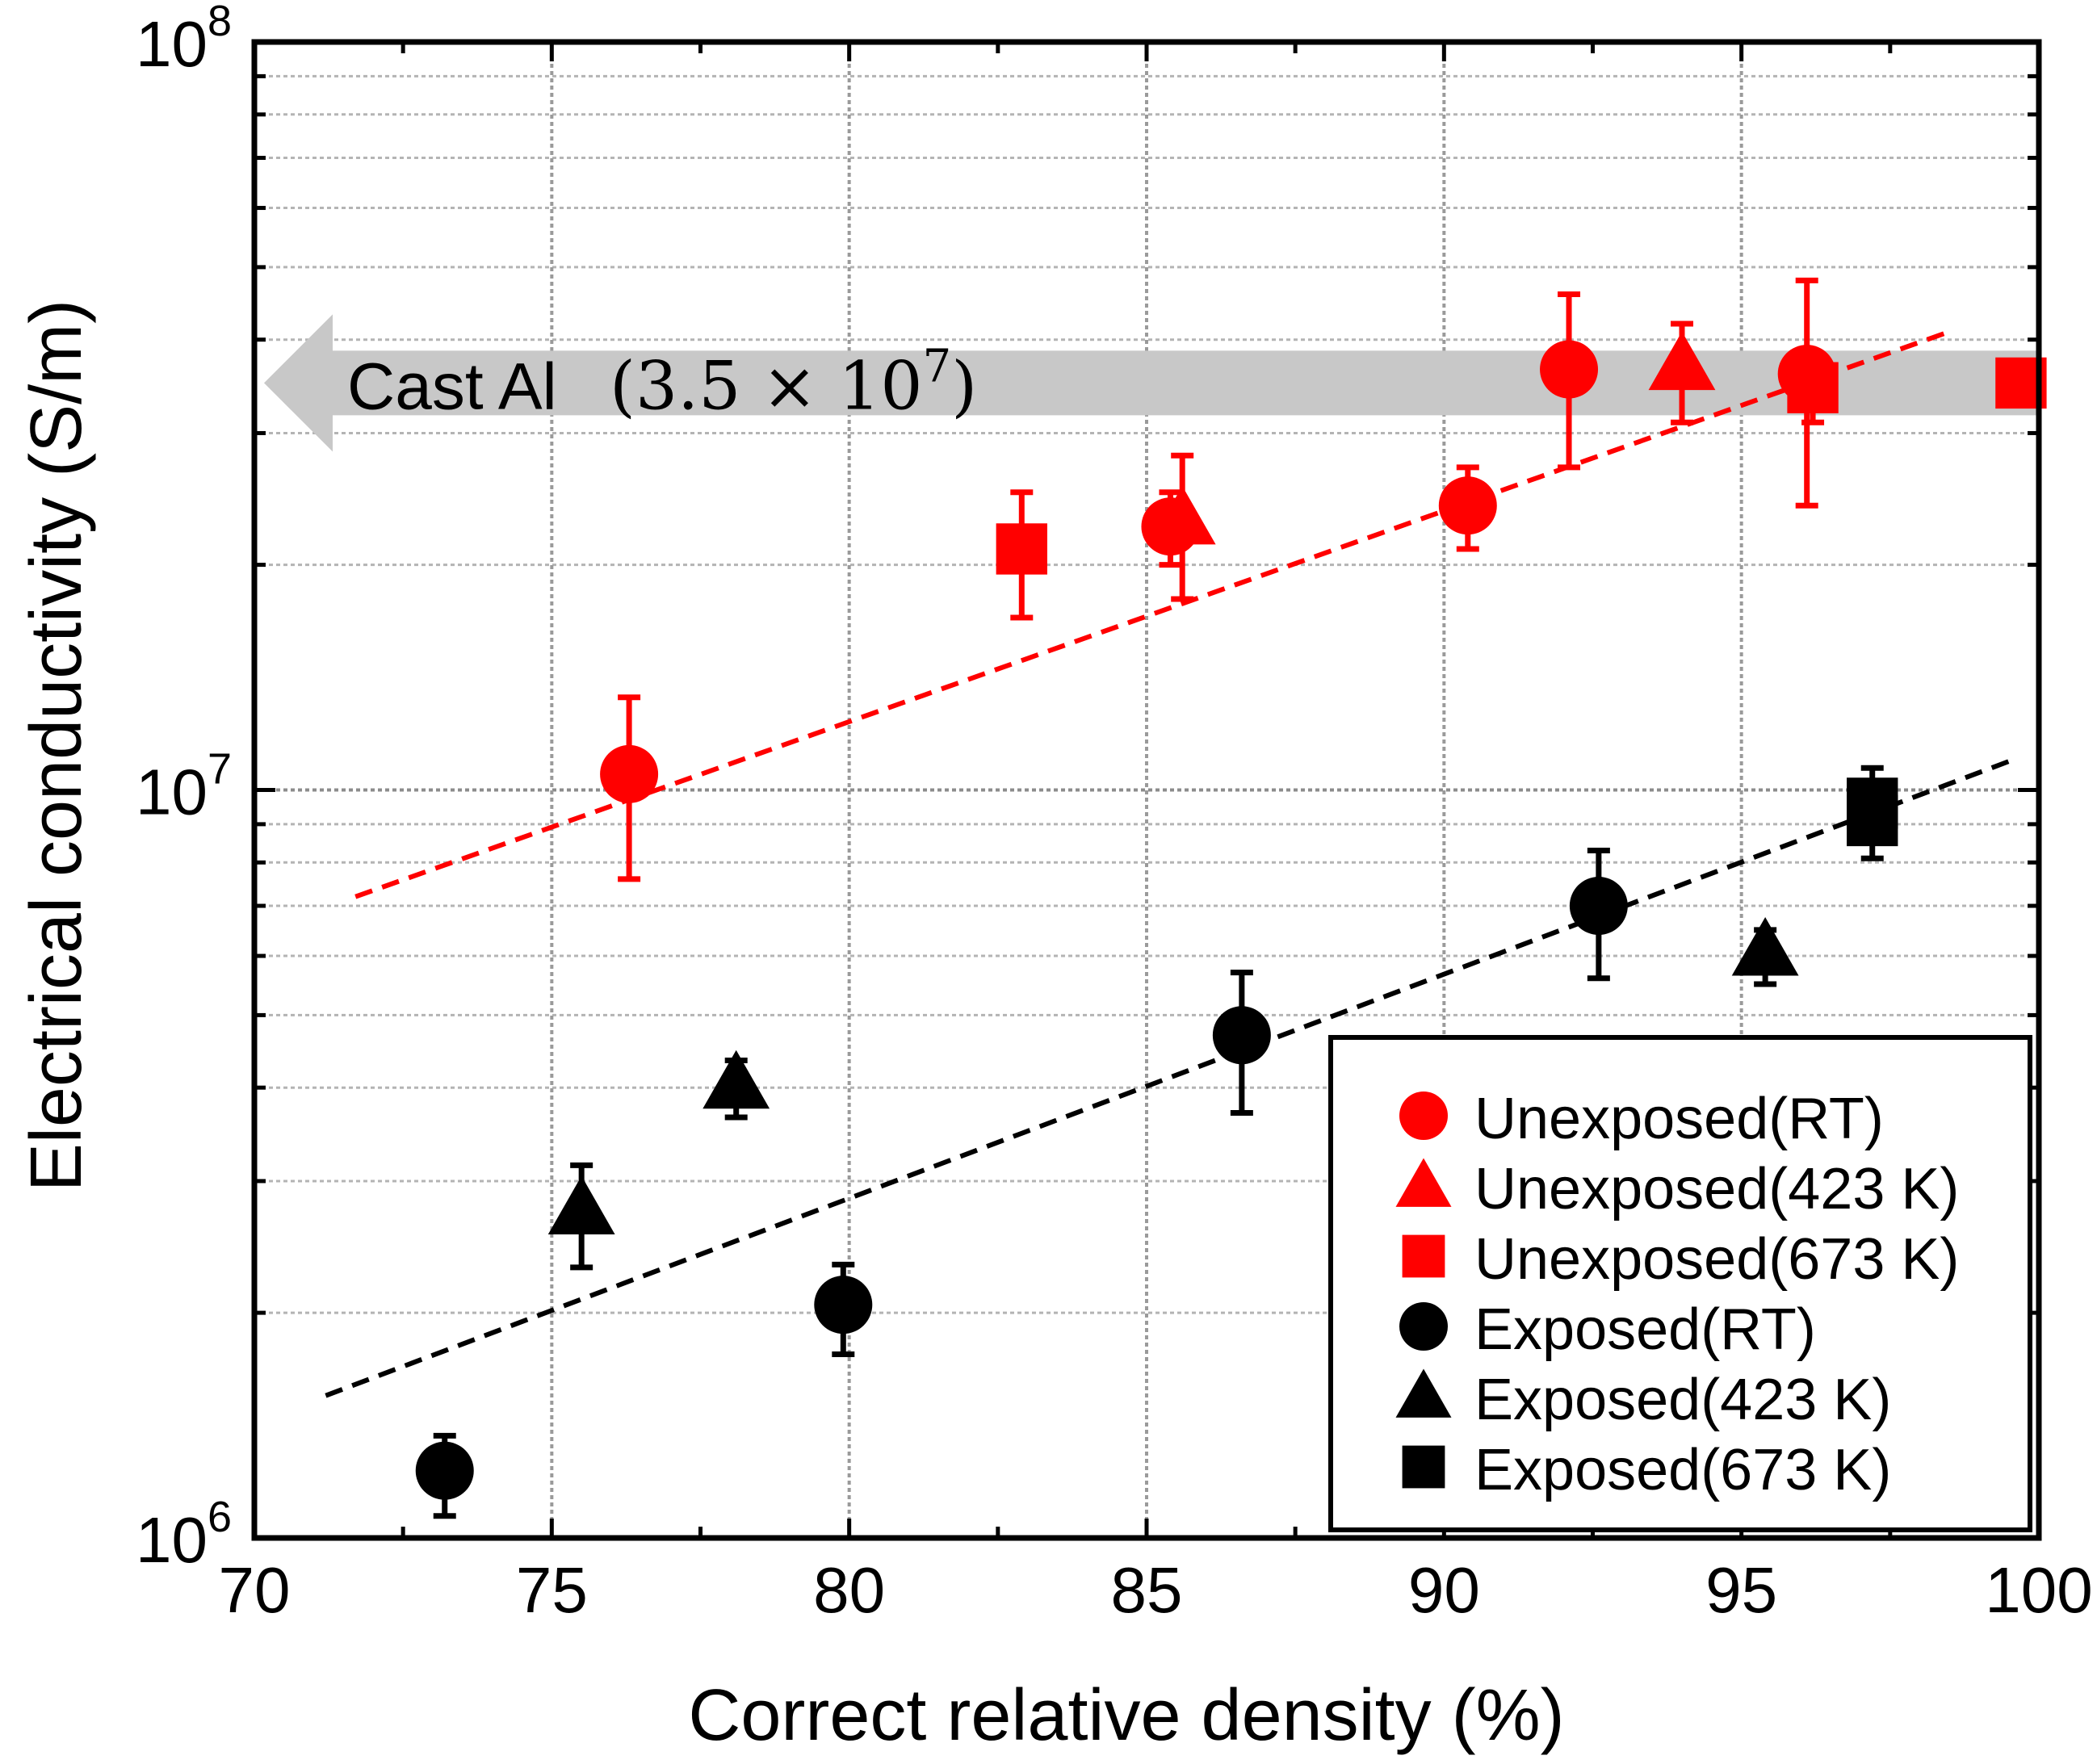 This screenshot has width=2097, height=1764. What do you see at coordinates (1682, 1470) in the screenshot?
I see `legend-label: Exposed(673 K)` at bounding box center [1682, 1470].